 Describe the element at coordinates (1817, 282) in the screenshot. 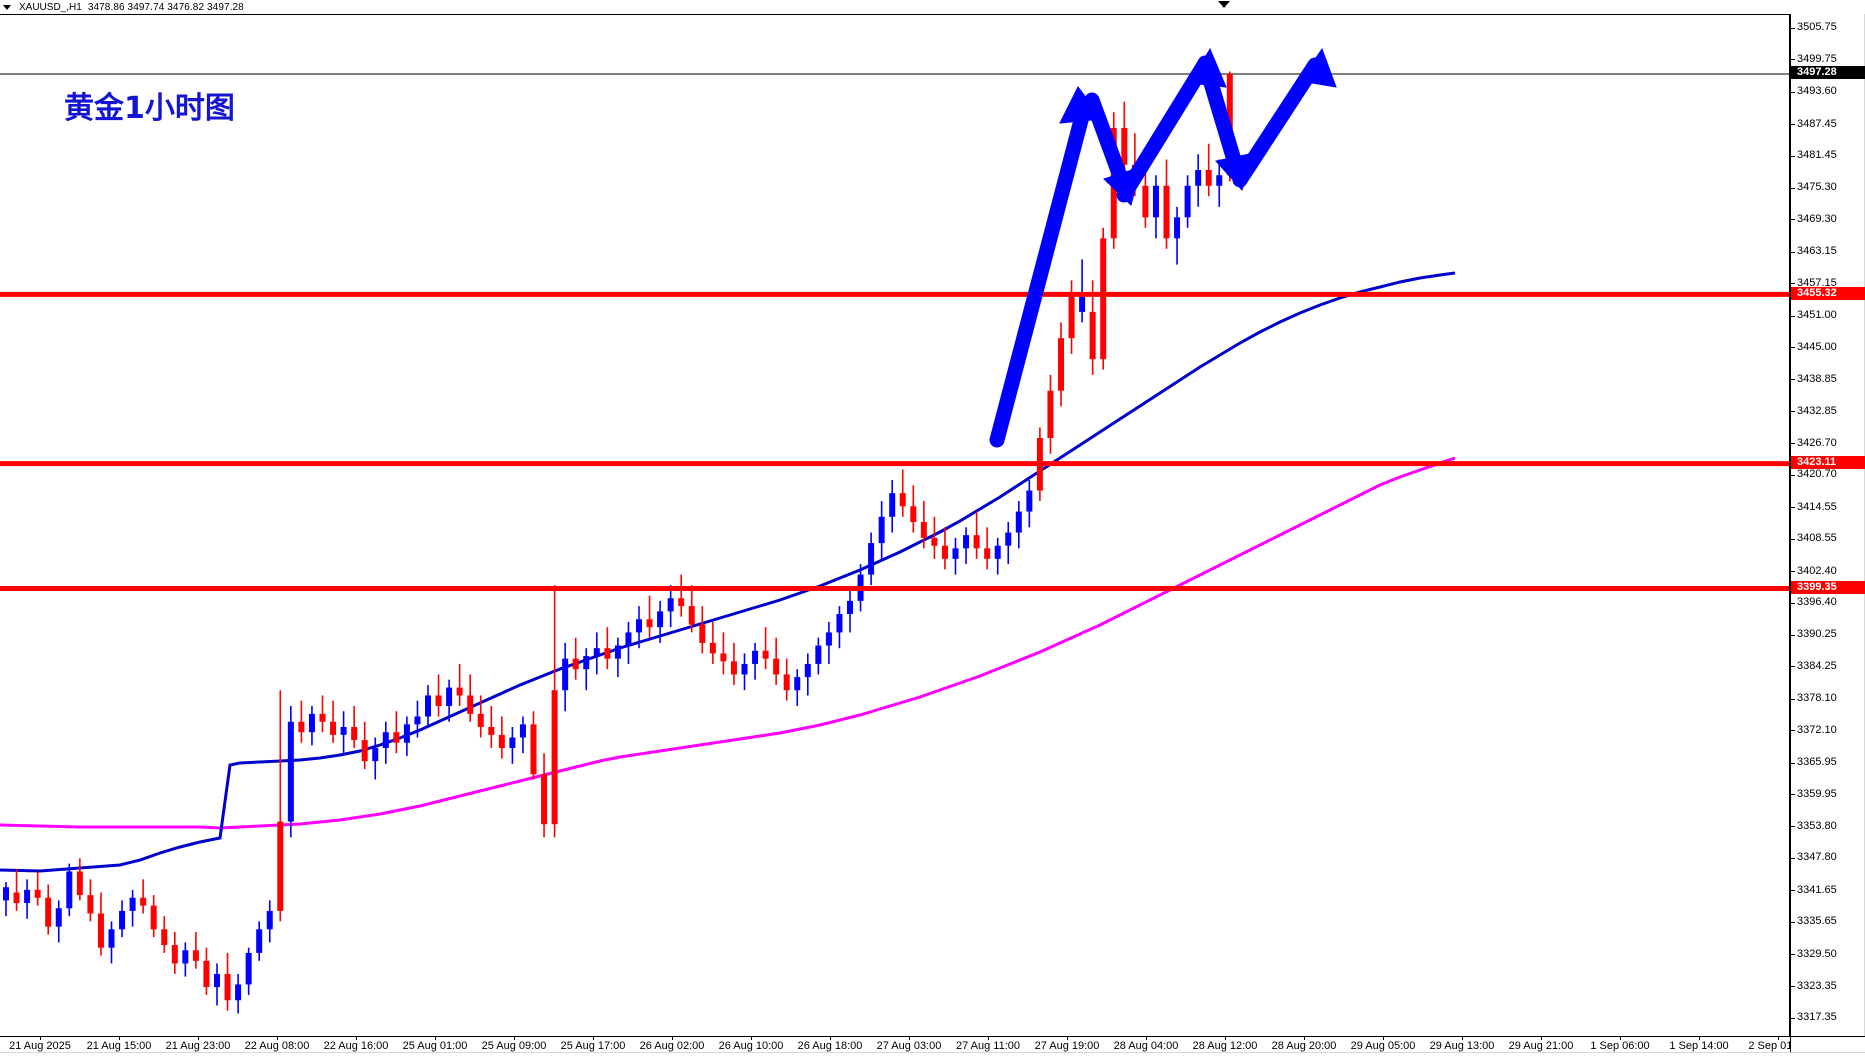

I see `price-tick-label: 3457.15` at that location.